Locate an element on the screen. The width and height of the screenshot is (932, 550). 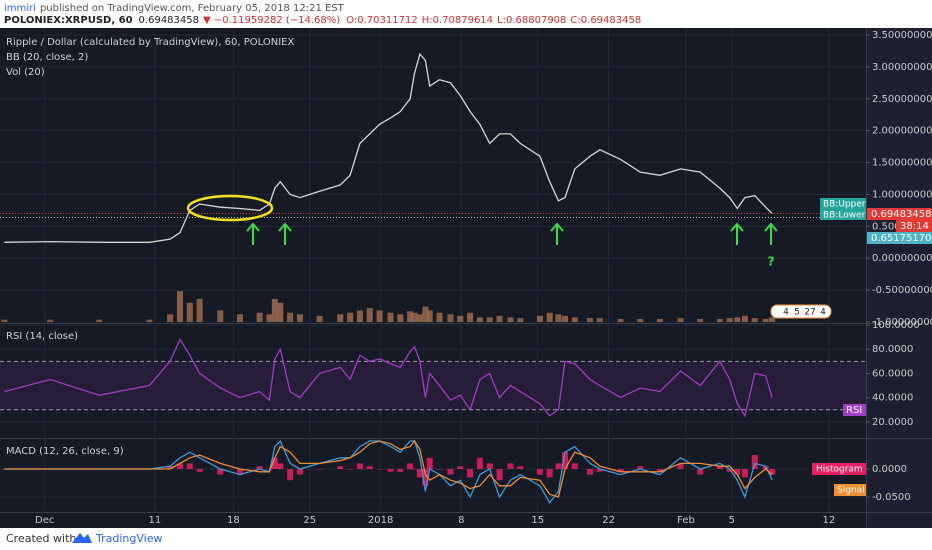
x-tick-label: 12 is located at coordinates (829, 520).